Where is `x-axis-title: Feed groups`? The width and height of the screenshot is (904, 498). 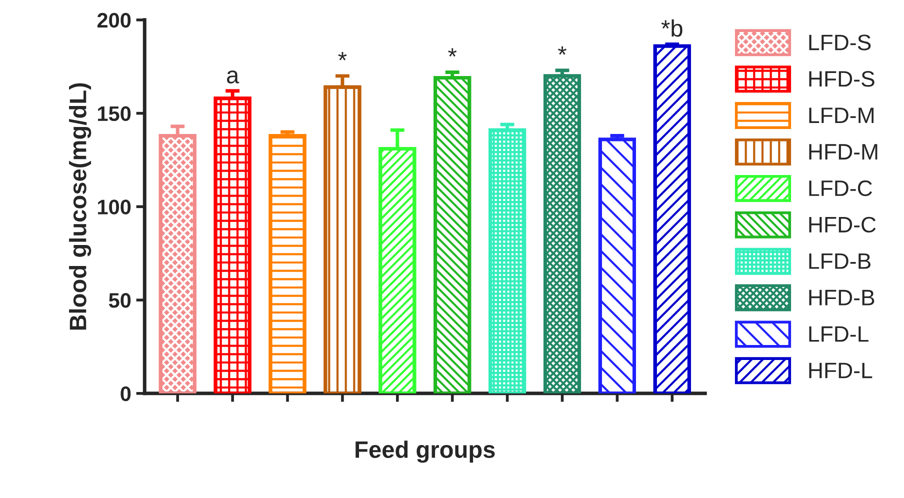 x-axis-title: Feed groups is located at coordinates (425, 451).